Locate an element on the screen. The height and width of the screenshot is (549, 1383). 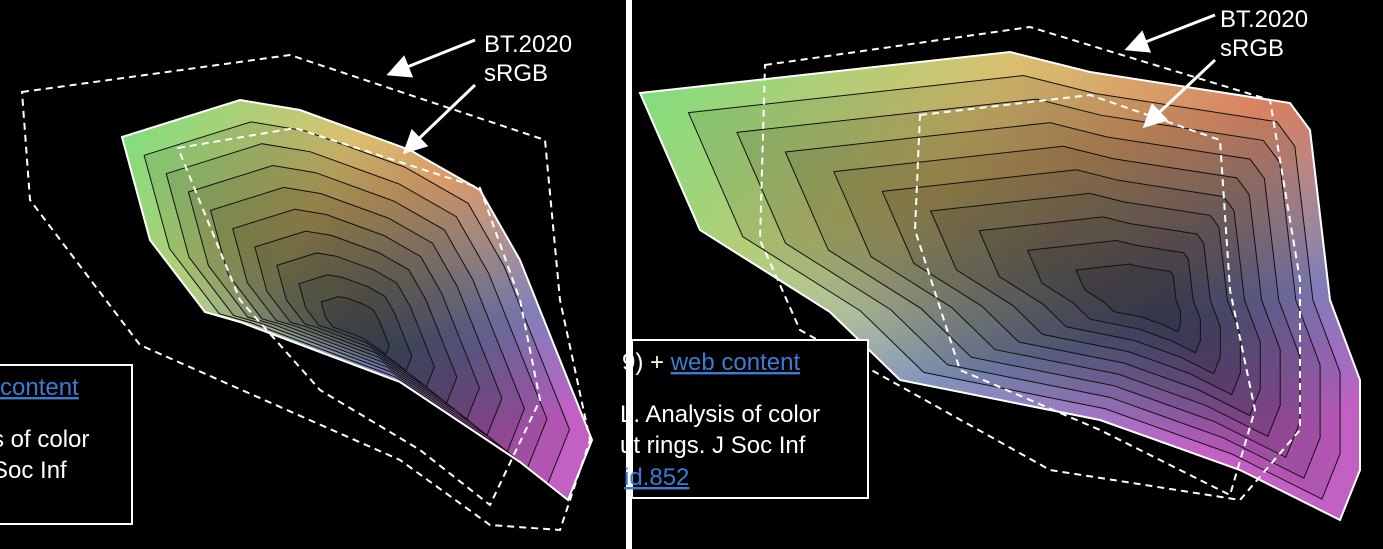
caption-text: 9) + is located at coordinates (646, 362).